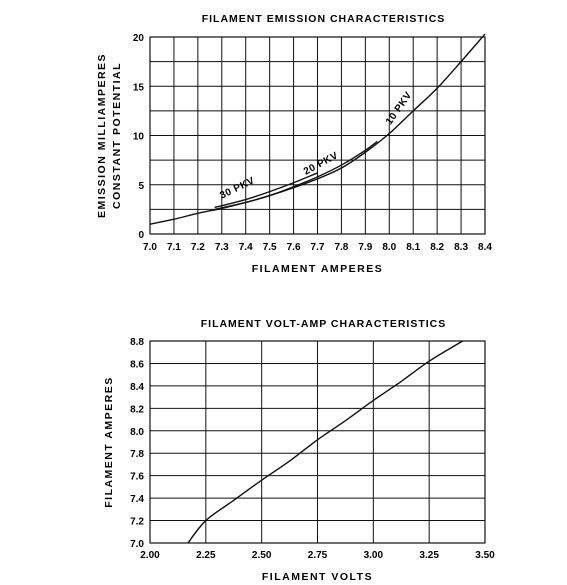 The height and width of the screenshot is (585, 567). What do you see at coordinates (461, 247) in the screenshot?
I see `x-tick-label: 8.3` at bounding box center [461, 247].